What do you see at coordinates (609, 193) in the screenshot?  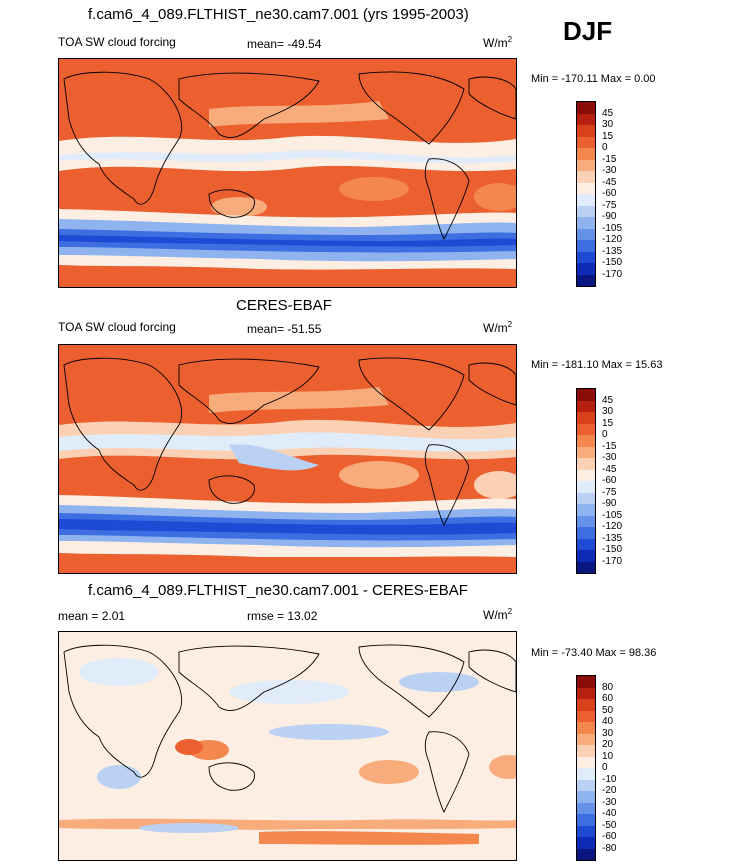 I see `colorbar-tick-label: -60` at bounding box center [609, 193].